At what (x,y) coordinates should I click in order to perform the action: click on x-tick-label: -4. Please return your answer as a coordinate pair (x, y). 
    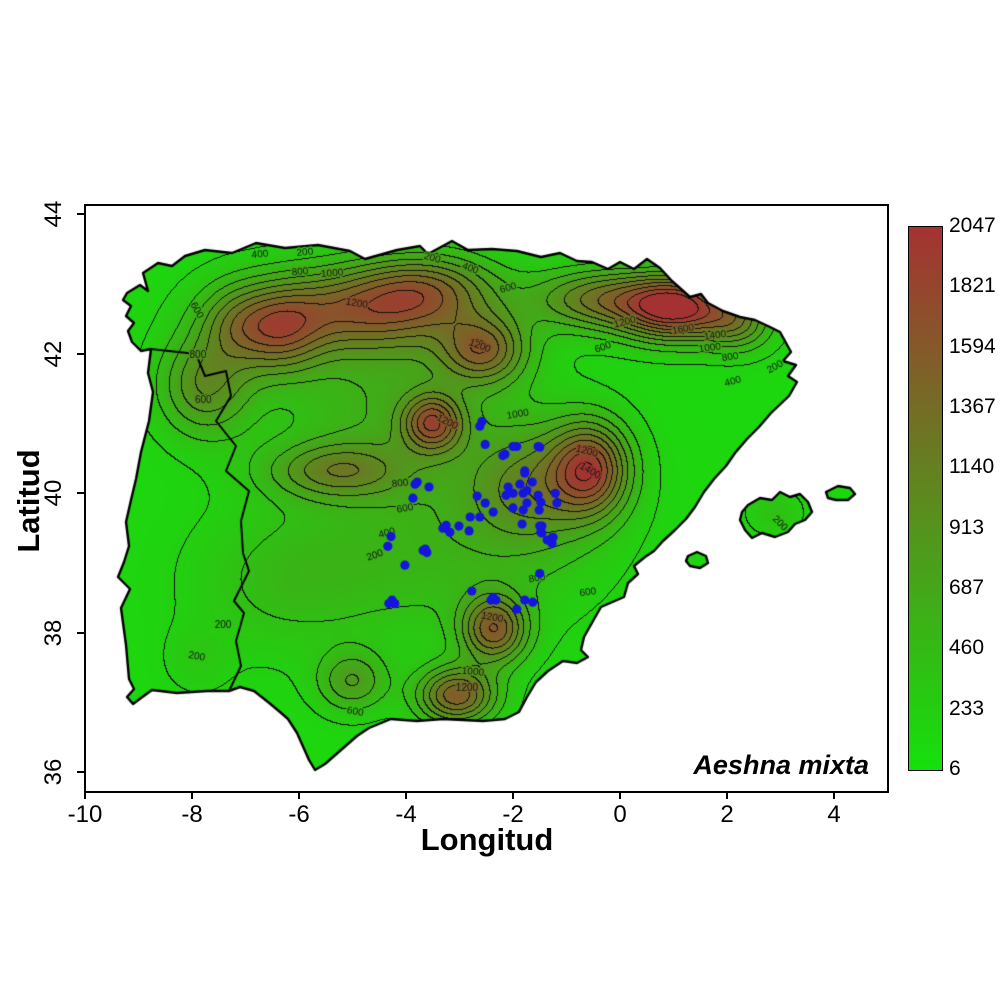
    Looking at the image, I should click on (406, 814).